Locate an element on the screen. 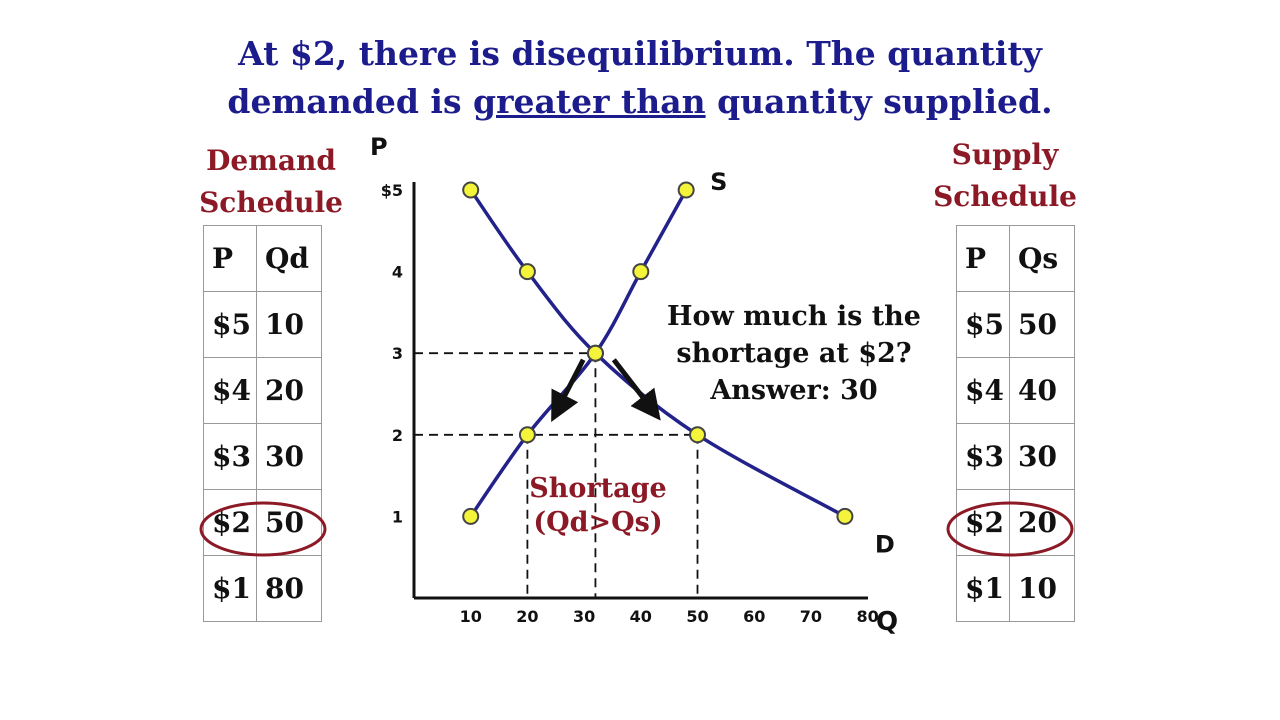  y-tick-label: 3 is located at coordinates (397, 353).